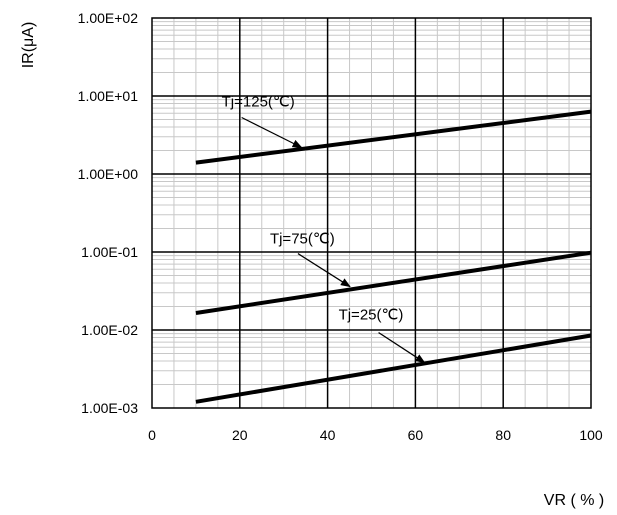  I want to click on x-tick-label: 80, so click(503, 435).